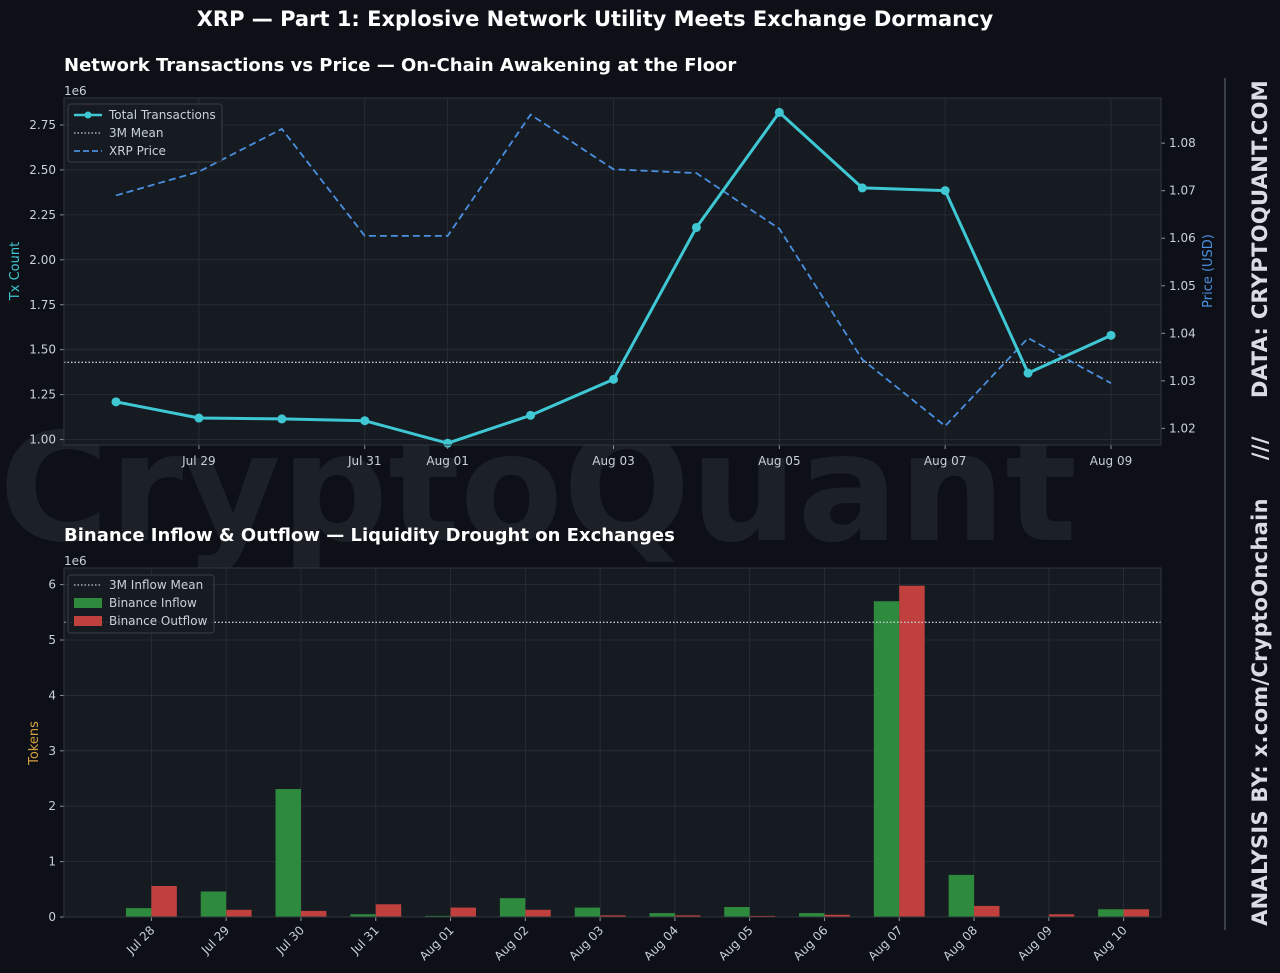 The height and width of the screenshot is (973, 1280). I want to click on tx-tick-label: 1.50, so click(42, 350).